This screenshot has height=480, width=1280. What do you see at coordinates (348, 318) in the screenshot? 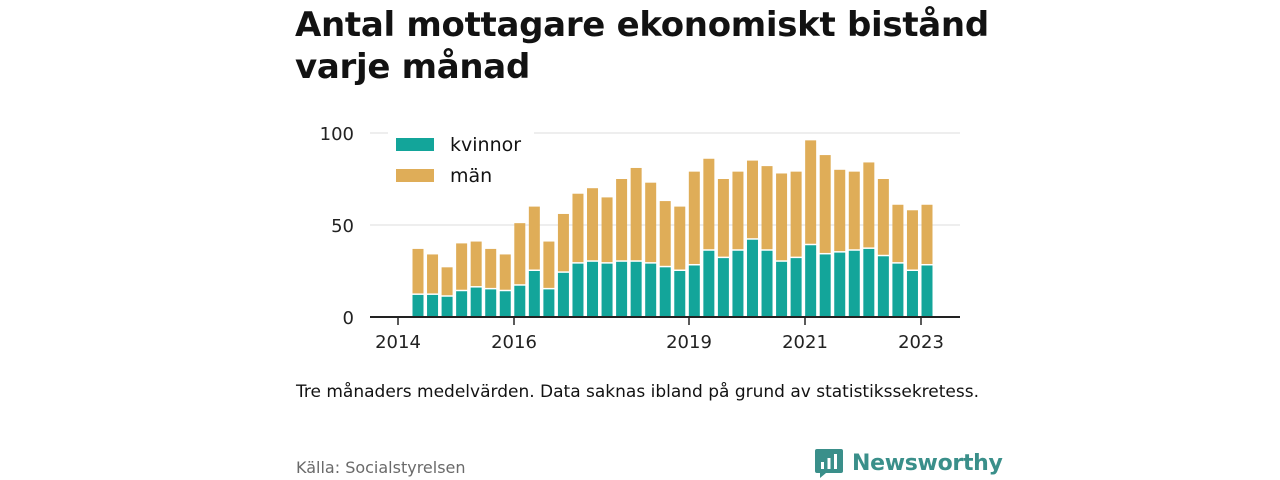
I see `y-tick-label: 0` at bounding box center [348, 318].